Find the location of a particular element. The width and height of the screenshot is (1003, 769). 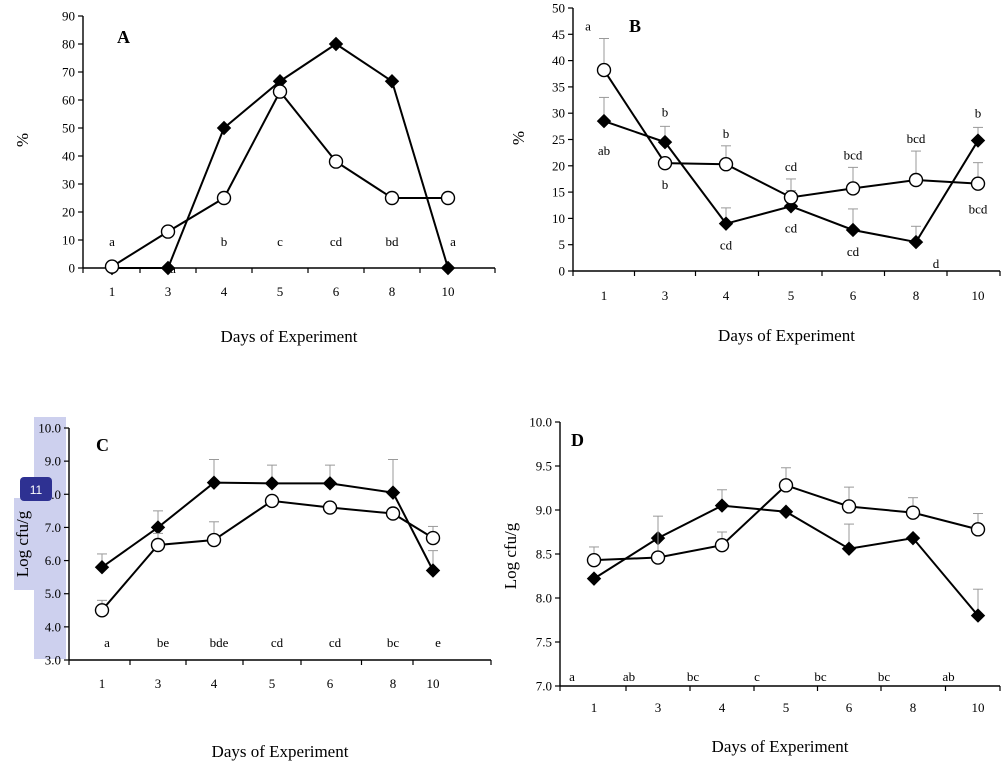

significance-letter: bd is located at coordinates (393, 241).